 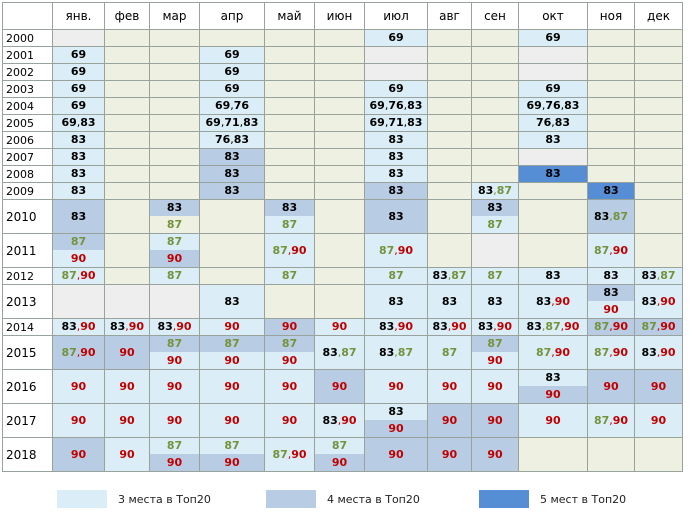 I want to click on year-label: 2004, so click(x=27, y=106).